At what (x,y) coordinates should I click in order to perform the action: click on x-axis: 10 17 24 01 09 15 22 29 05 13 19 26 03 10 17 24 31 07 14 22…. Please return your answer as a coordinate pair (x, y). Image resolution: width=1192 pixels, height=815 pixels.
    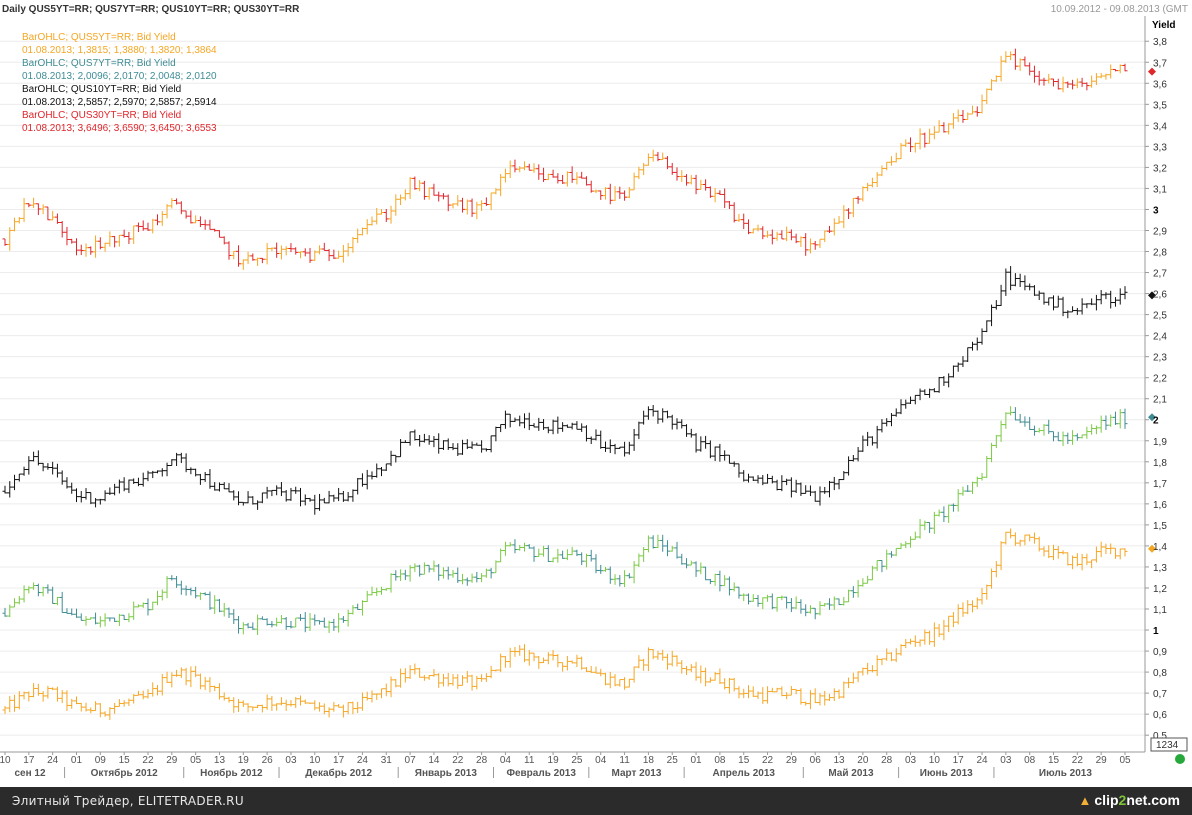
    Looking at the image, I should click on (565, 765).